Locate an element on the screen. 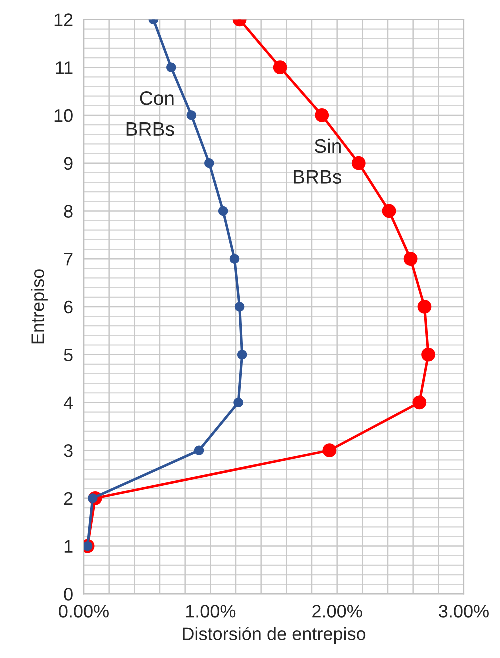 The height and width of the screenshot is (658, 500). x-tick-label: 0.00% is located at coordinates (84, 611).